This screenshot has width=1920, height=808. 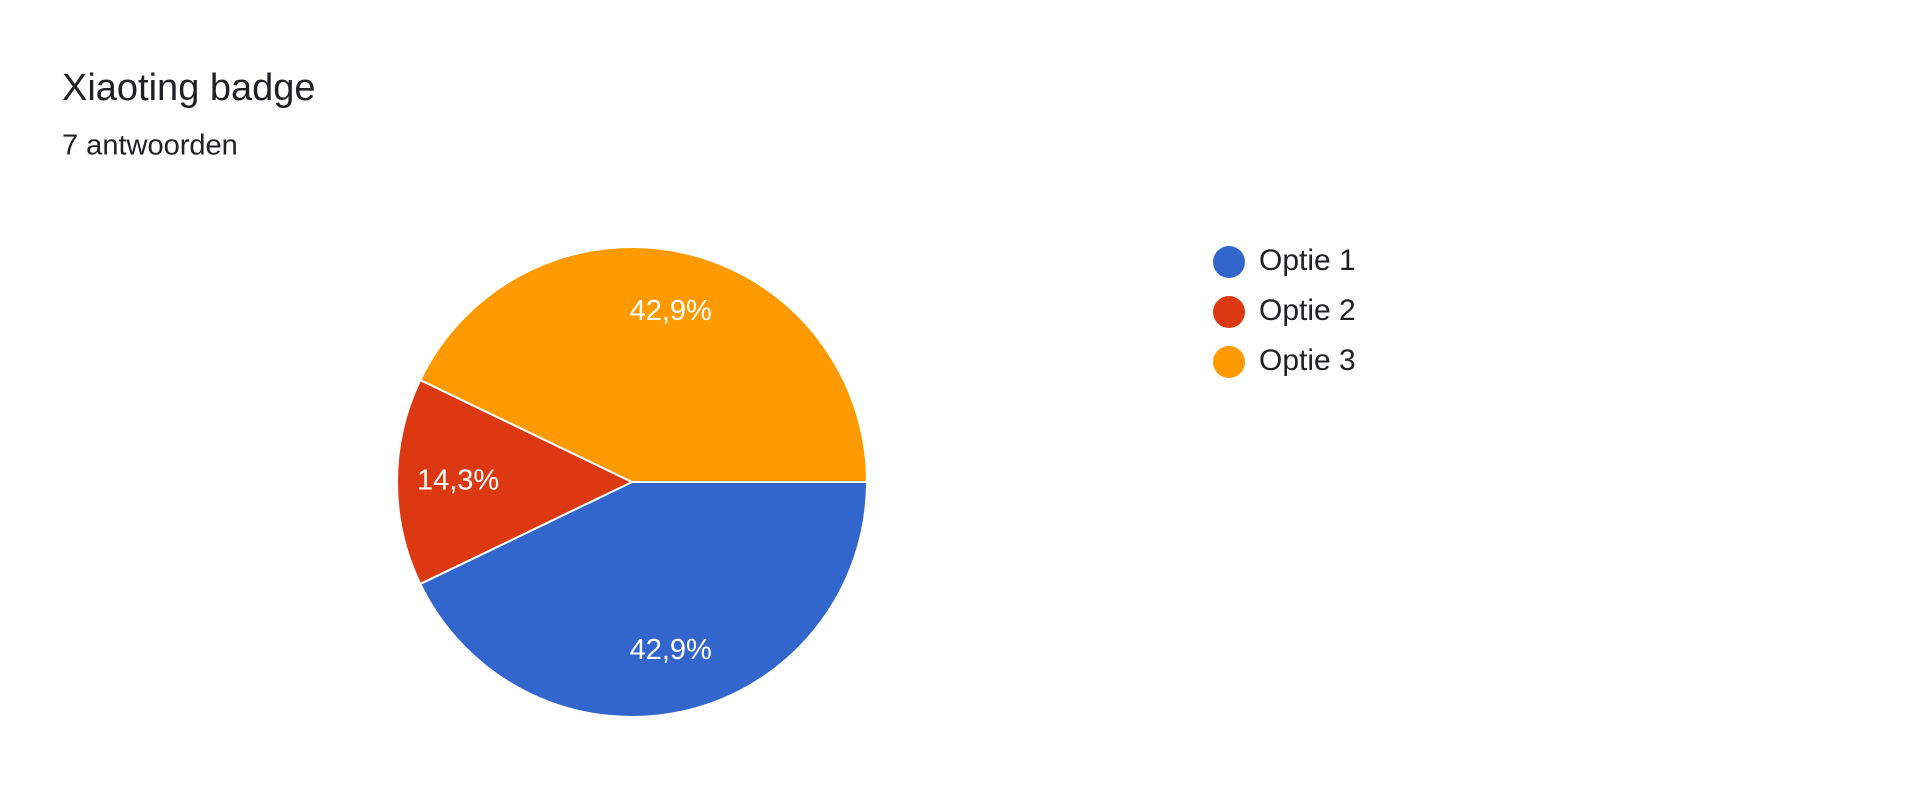 What do you see at coordinates (1307, 360) in the screenshot?
I see `legend-label: Optie 3` at bounding box center [1307, 360].